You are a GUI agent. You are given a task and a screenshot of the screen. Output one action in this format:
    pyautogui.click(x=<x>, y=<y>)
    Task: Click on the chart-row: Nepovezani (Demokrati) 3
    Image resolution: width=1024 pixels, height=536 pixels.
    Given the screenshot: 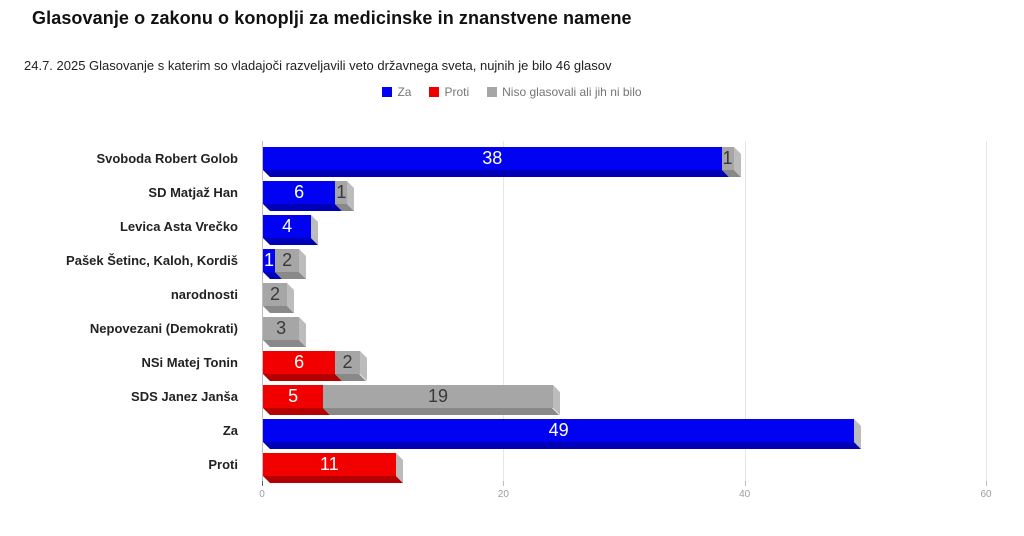 What is the action you would take?
    pyautogui.click(x=512, y=328)
    